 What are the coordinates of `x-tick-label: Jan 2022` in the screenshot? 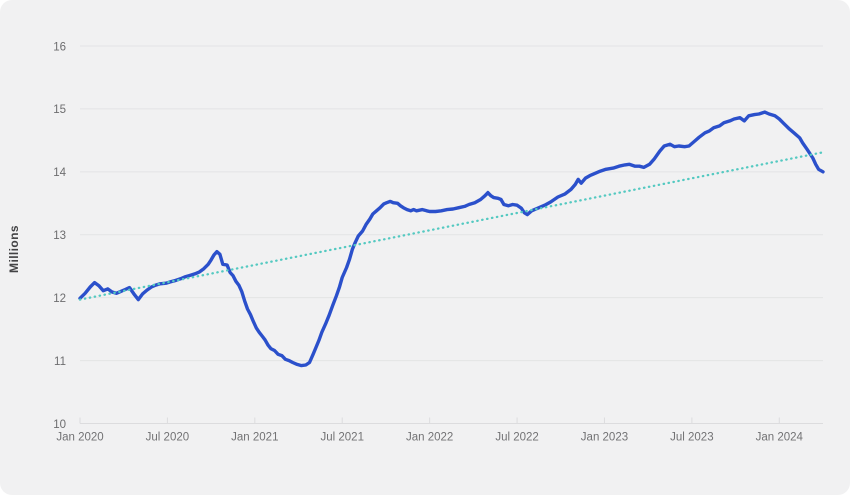 It's located at (429, 438).